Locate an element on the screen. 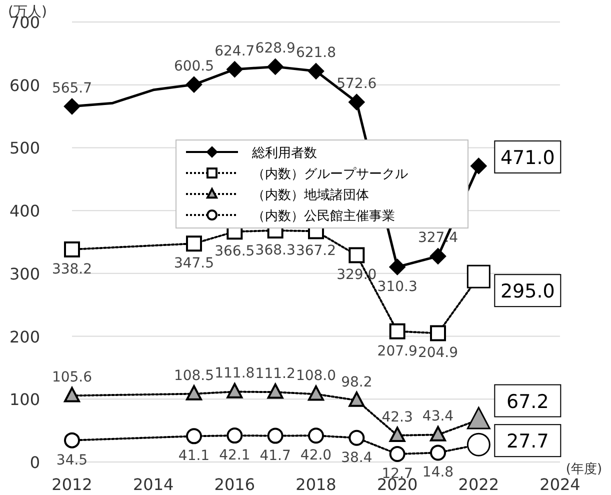 This screenshot has height=495, width=611. data-label: 42.1 is located at coordinates (234, 456).